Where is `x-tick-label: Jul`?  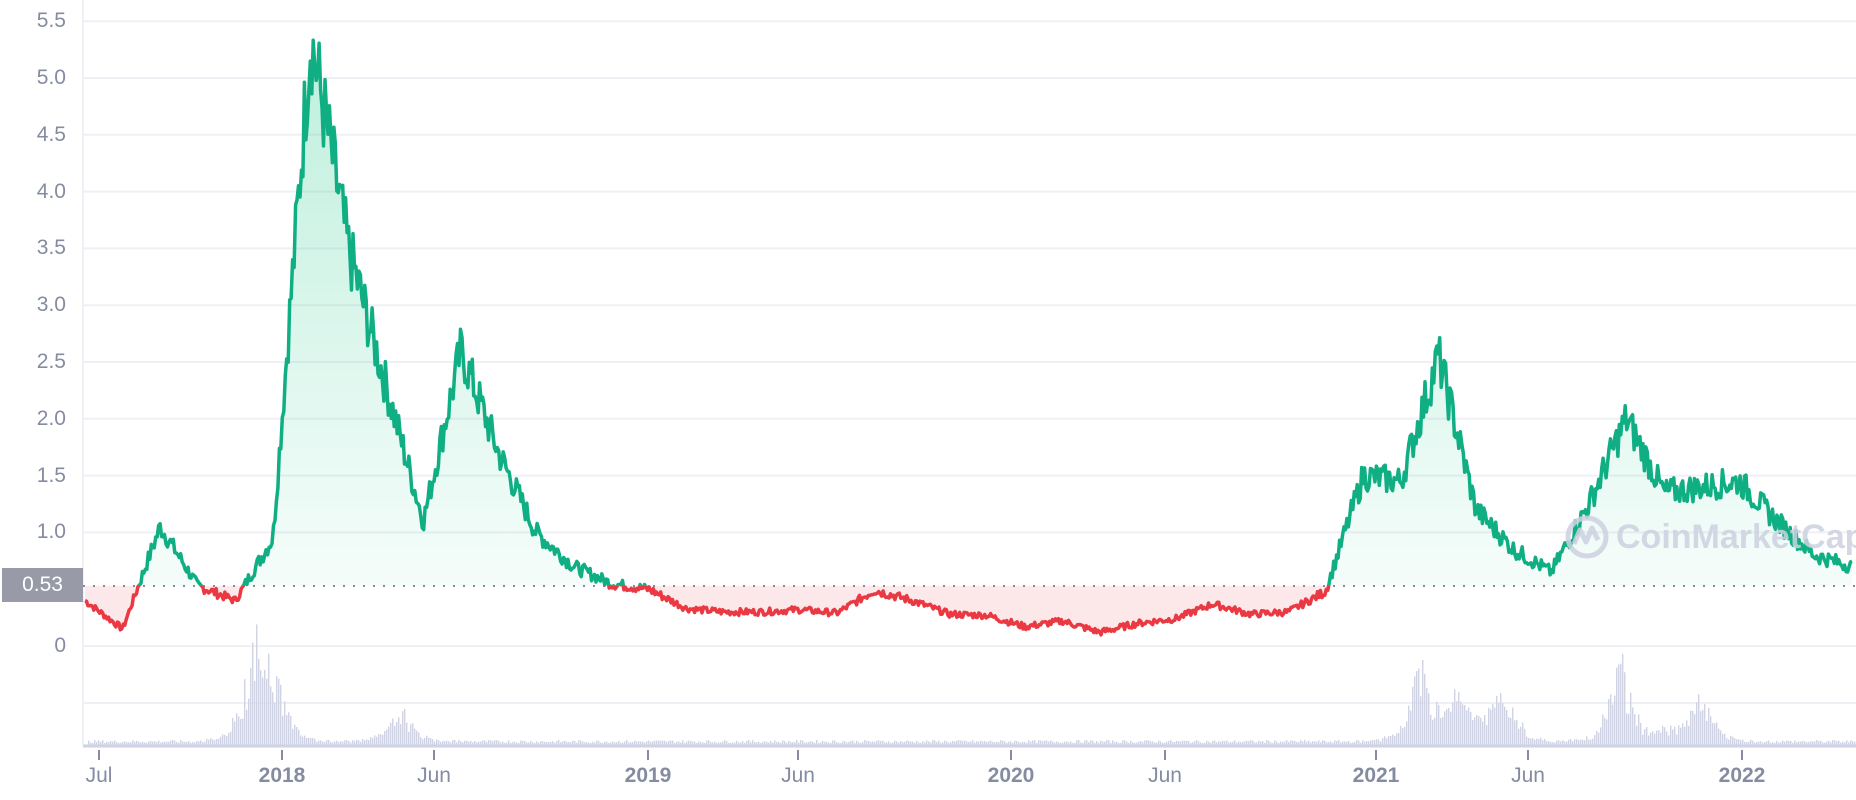
x-tick-label: Jul is located at coordinates (99, 775).